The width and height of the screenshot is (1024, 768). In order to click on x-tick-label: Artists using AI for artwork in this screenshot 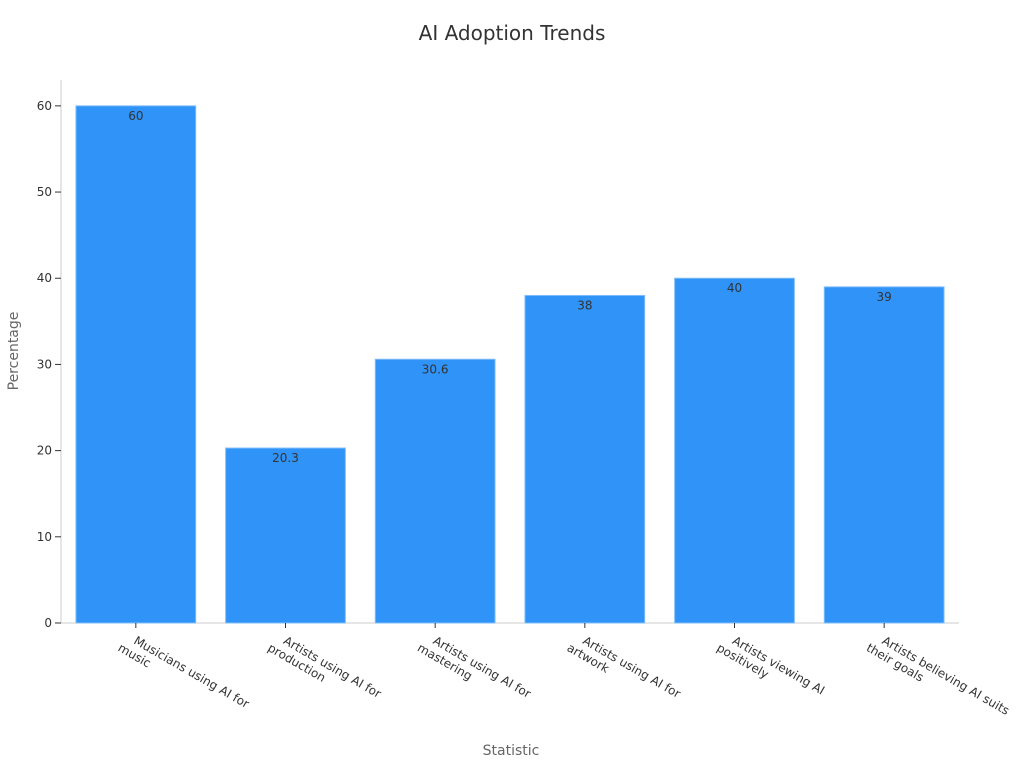, I will do `click(626, 671)`.